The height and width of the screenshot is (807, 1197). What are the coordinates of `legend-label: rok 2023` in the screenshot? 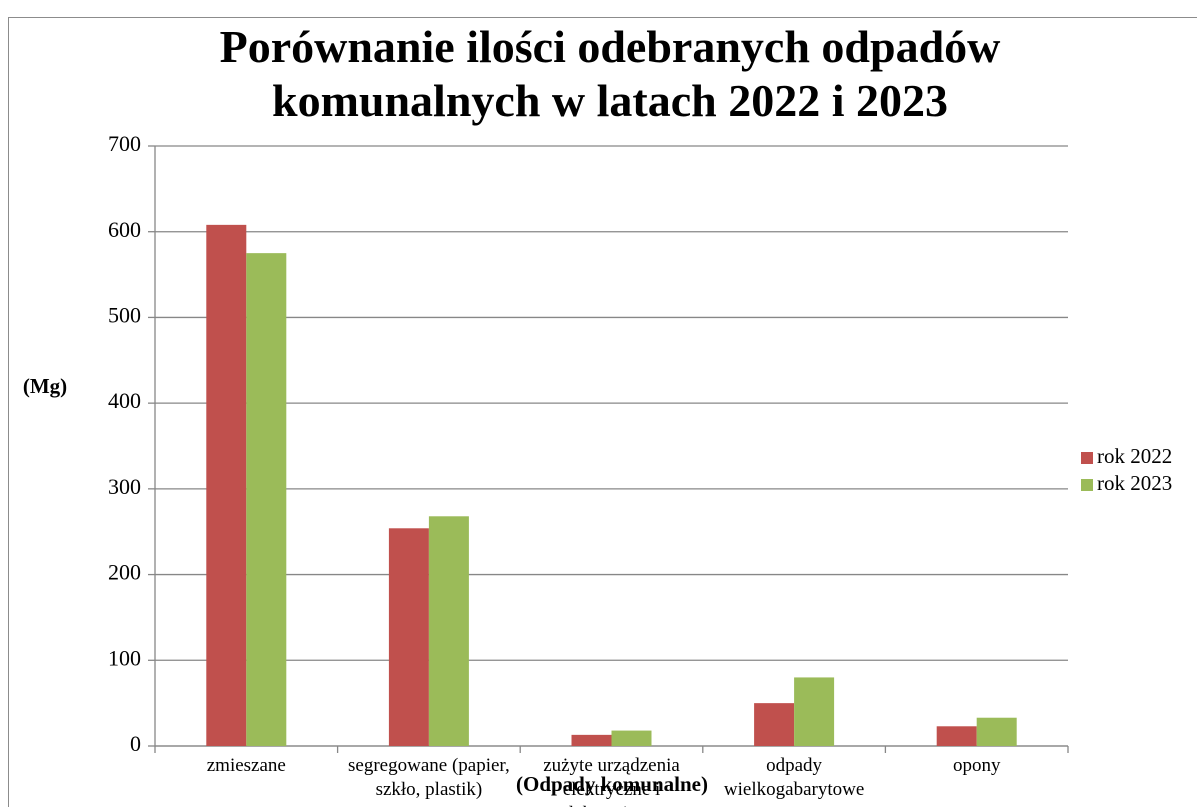 It's located at (1134, 483).